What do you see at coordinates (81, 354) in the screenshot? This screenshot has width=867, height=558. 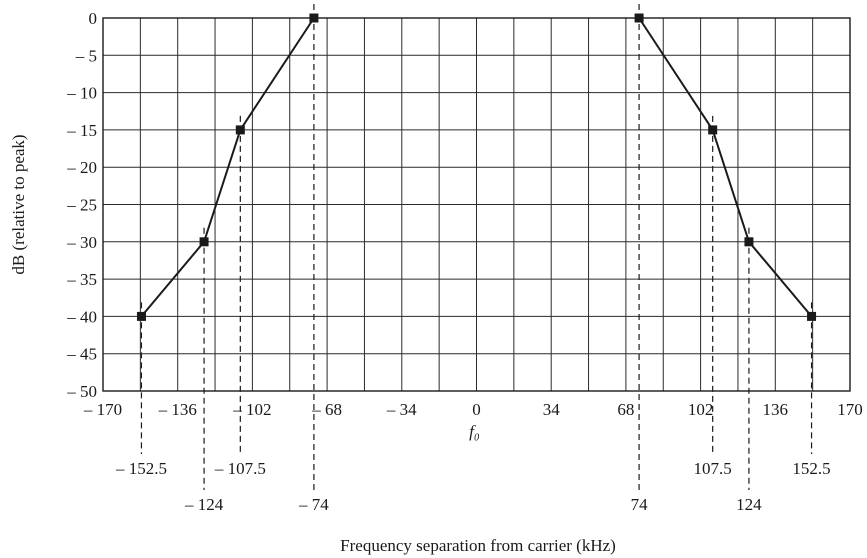 I see `y-tick-label: – 45` at bounding box center [81, 354].